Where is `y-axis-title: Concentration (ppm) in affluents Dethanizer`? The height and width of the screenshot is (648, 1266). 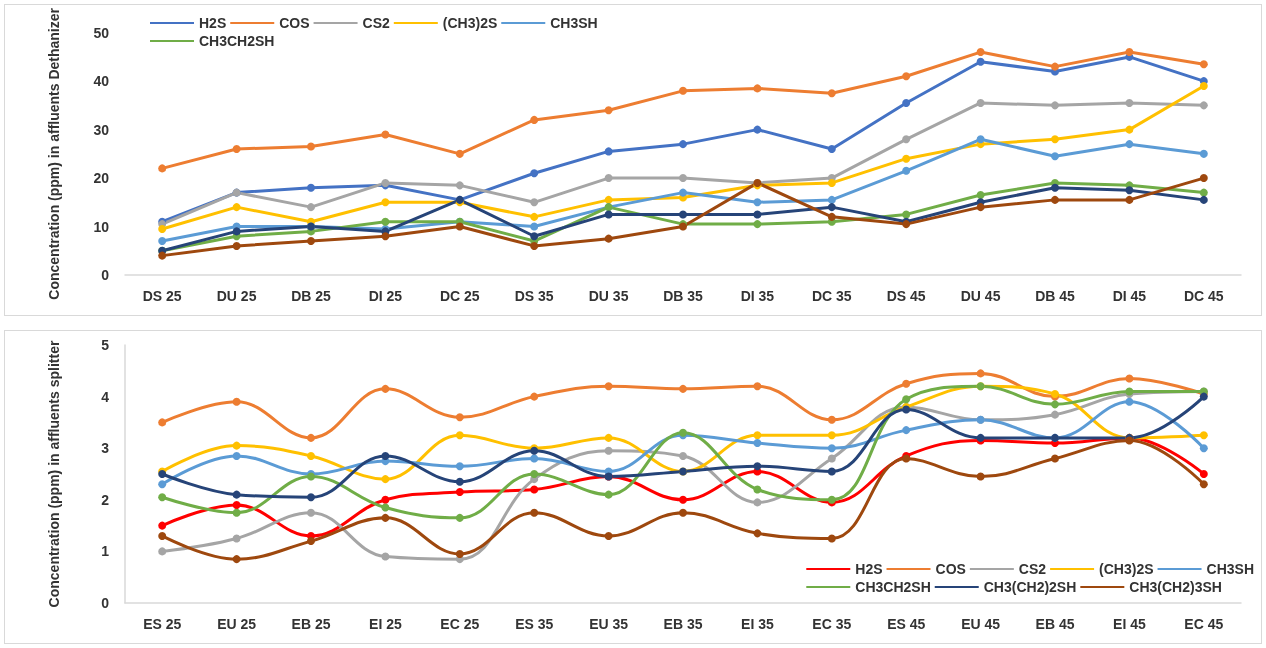 y-axis-title: Concentration (ppm) in affluents Dethanizer is located at coordinates (54, 153).